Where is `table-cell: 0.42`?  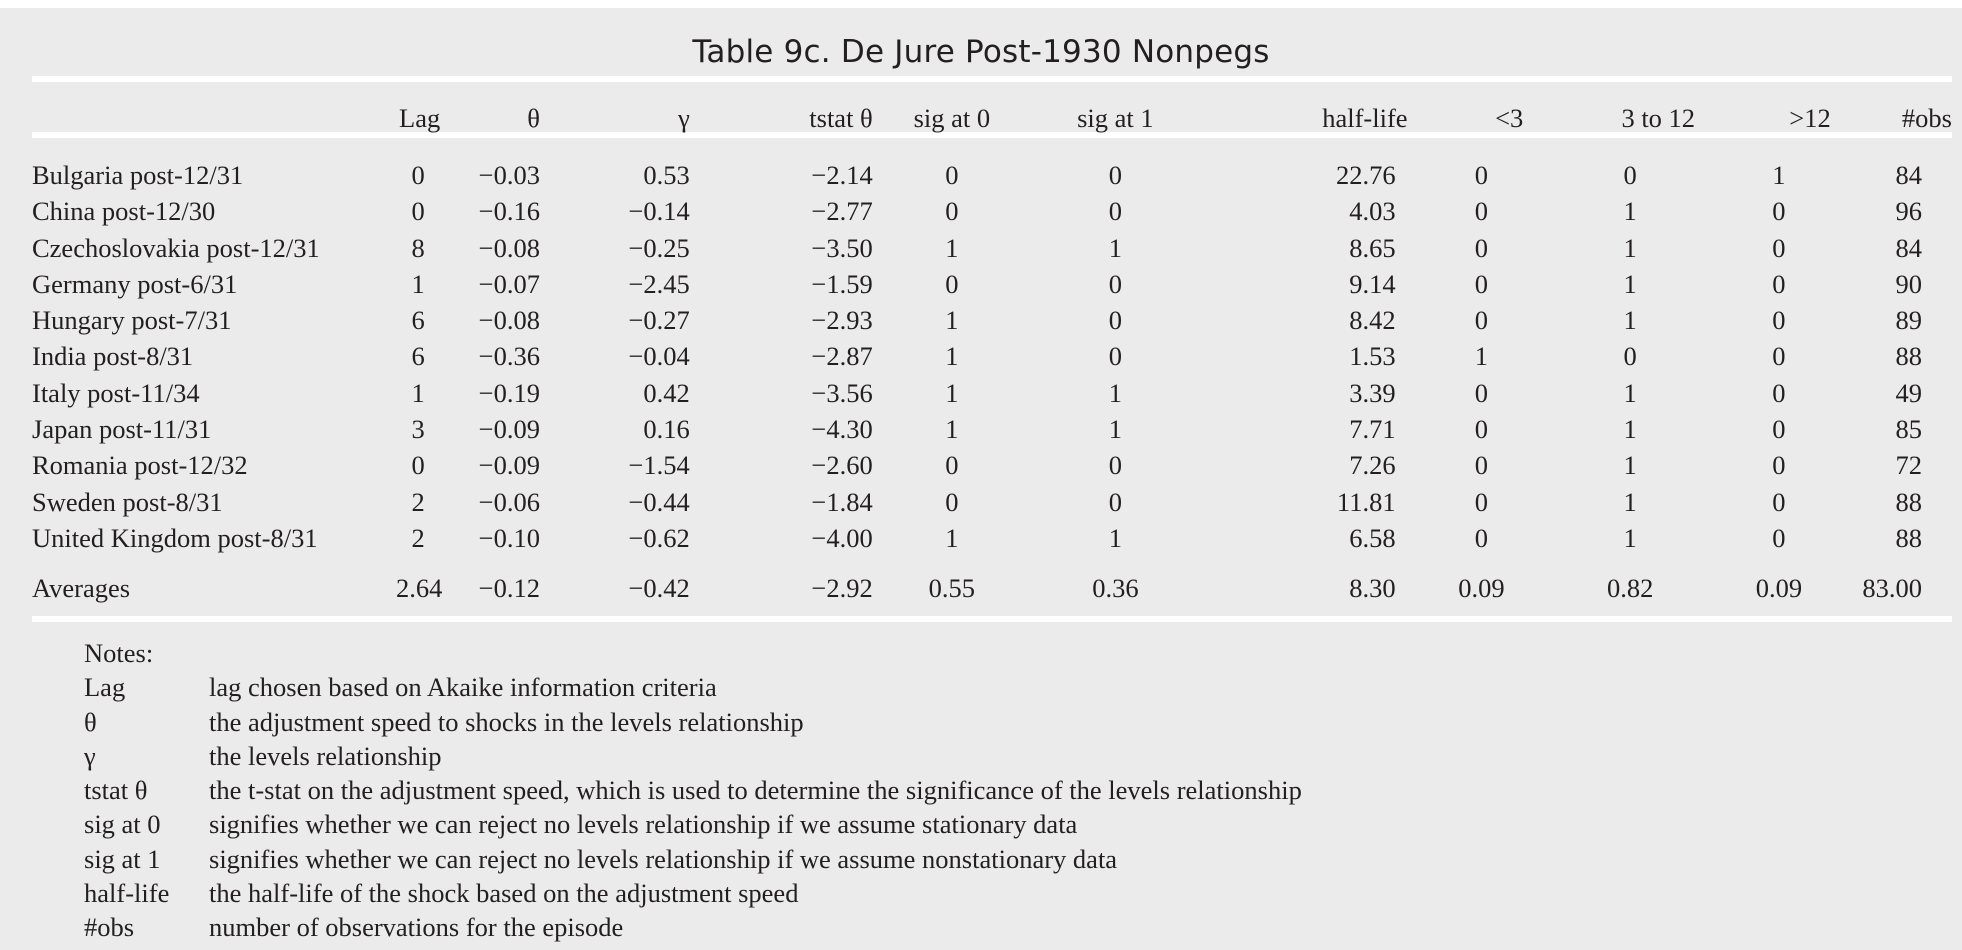 table-cell: 0.42 is located at coordinates (666, 392).